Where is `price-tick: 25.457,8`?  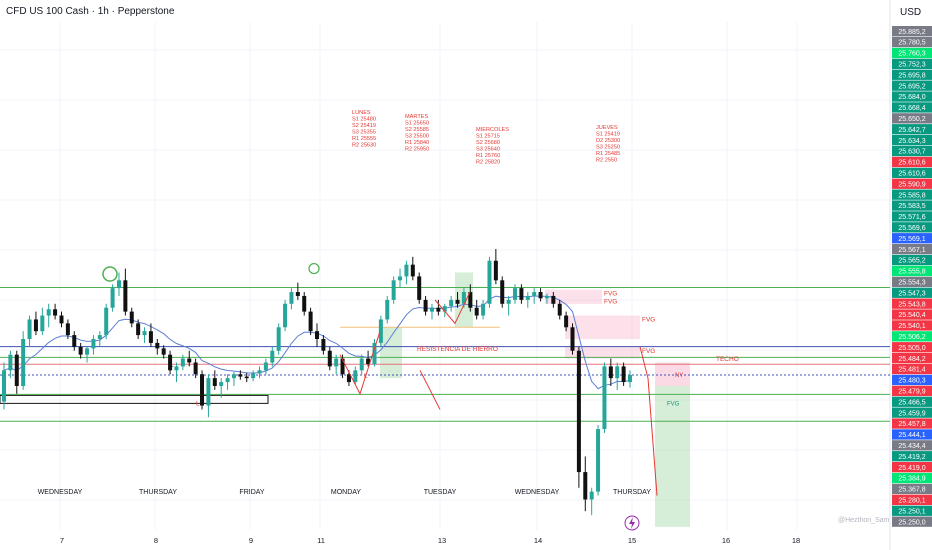
price-tick: 25.457,8 is located at coordinates (912, 423).